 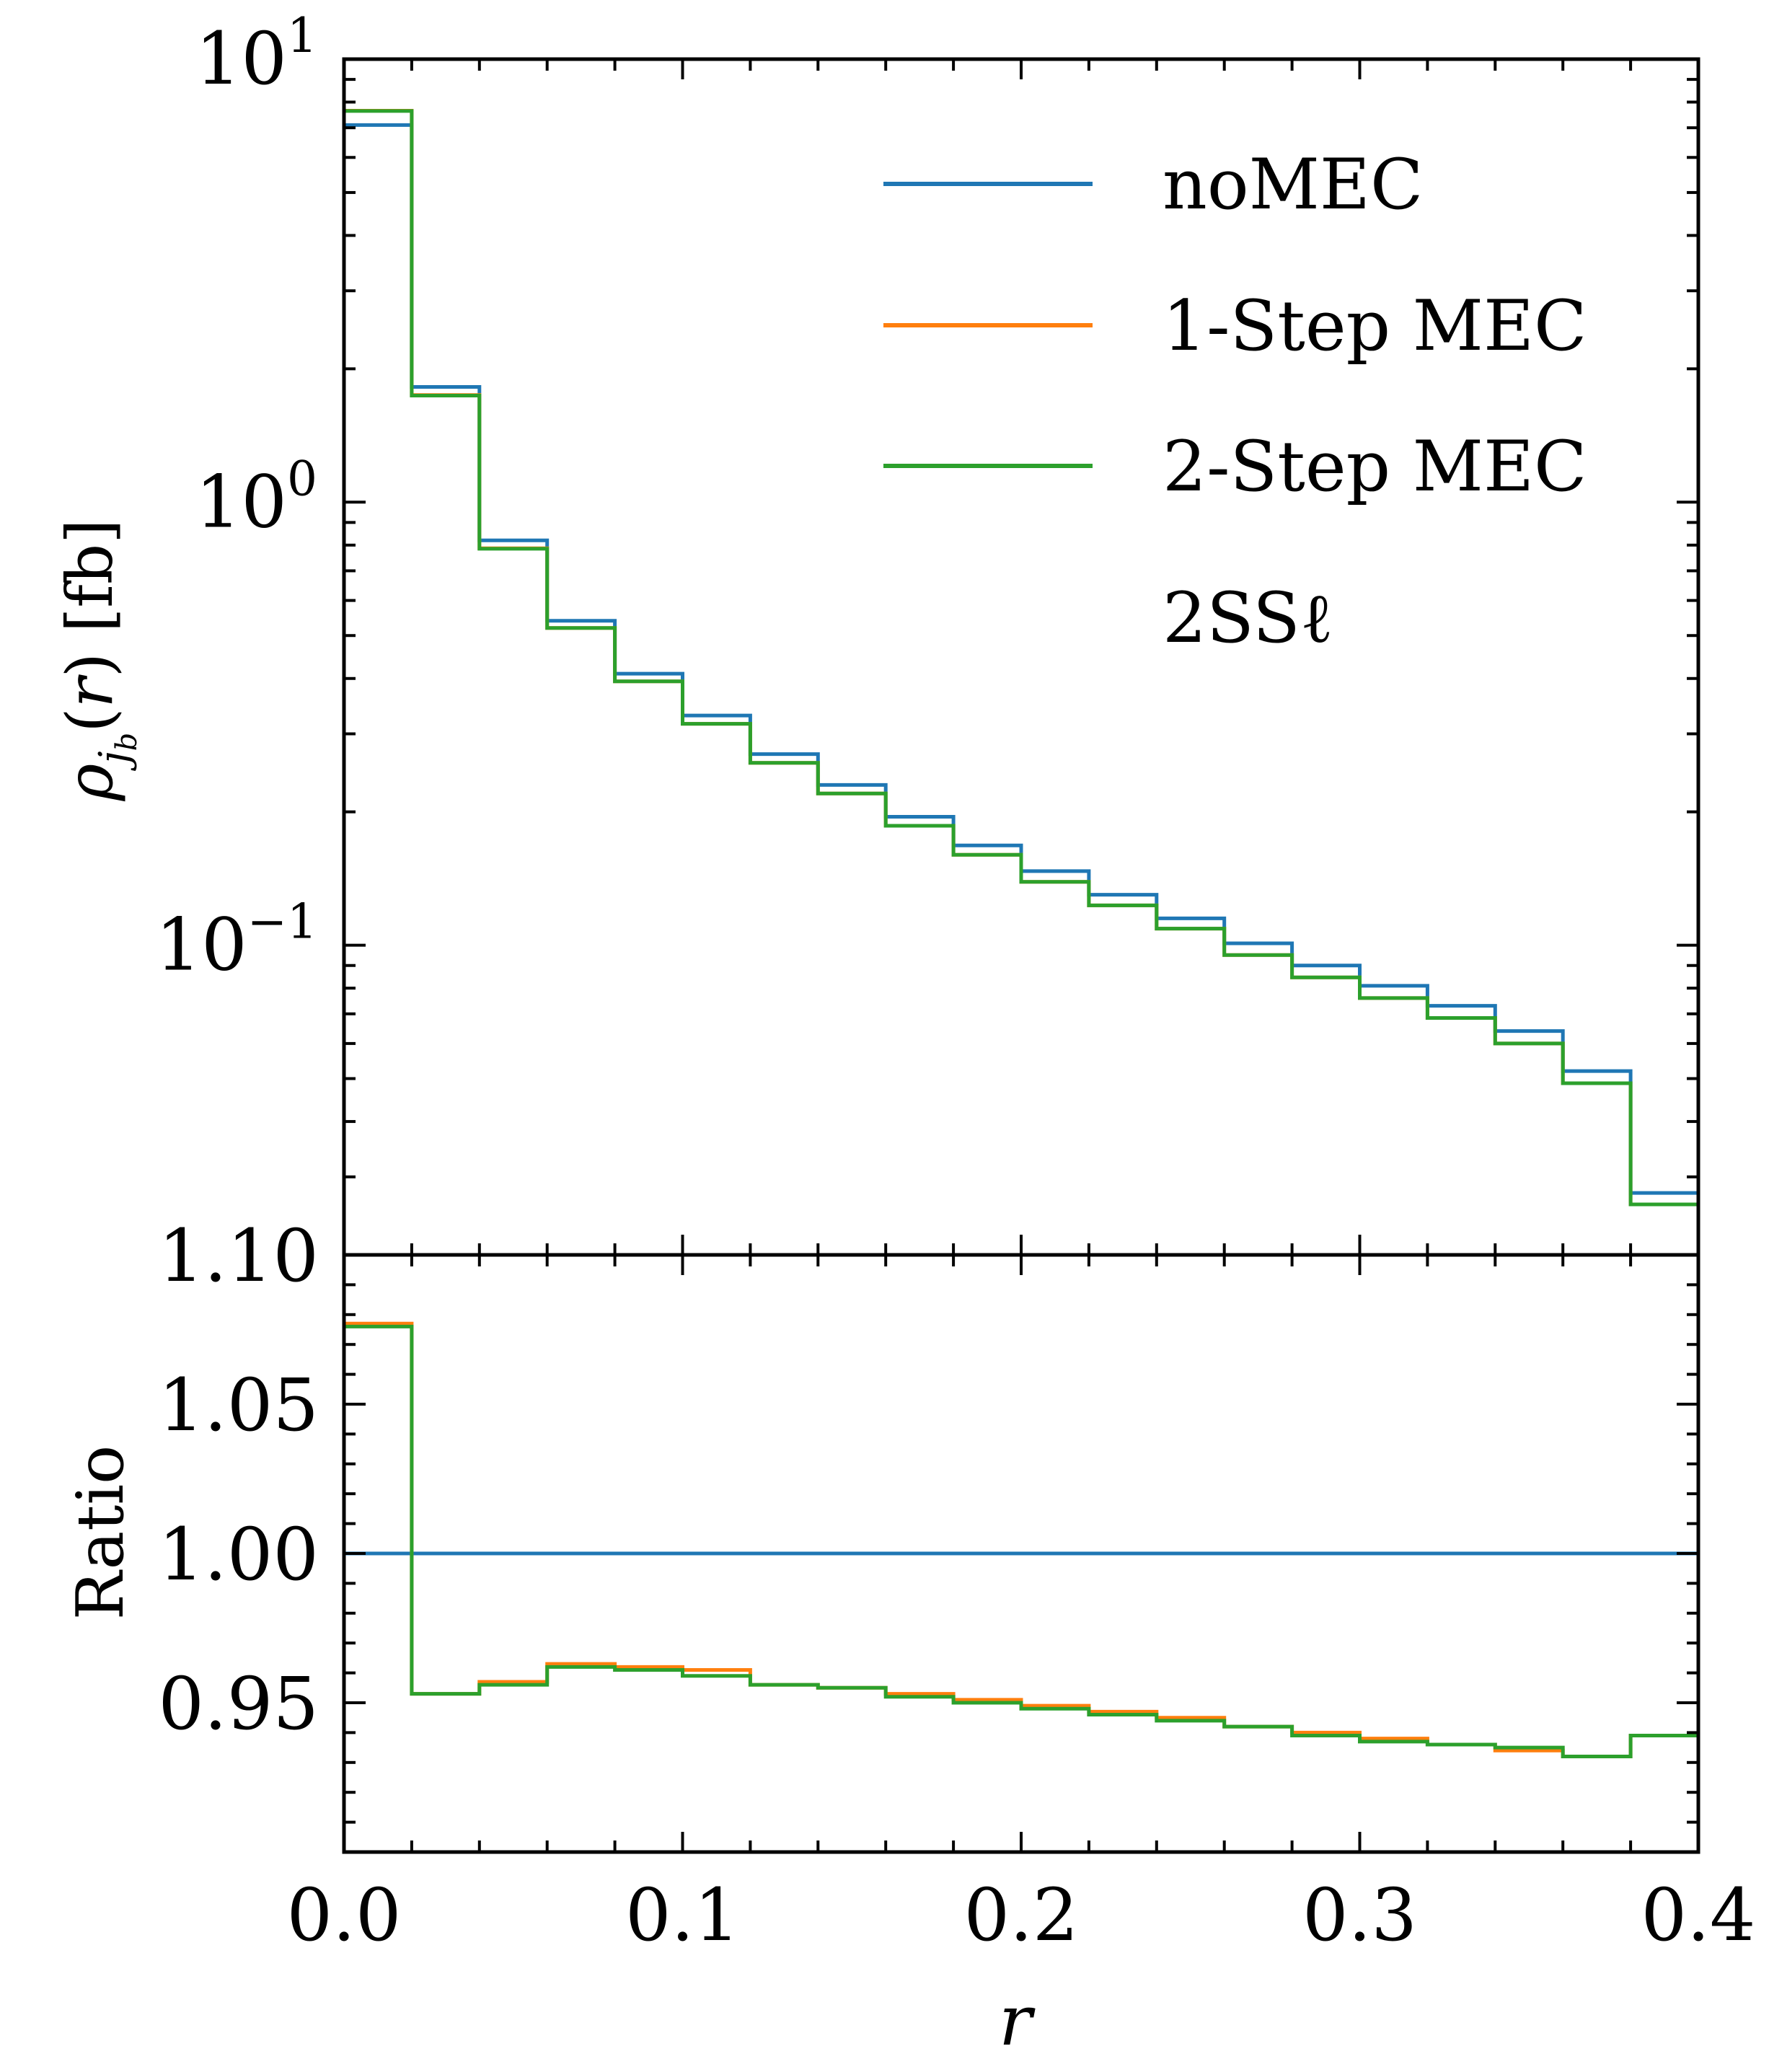 I want to click on ratio-y-tick-label: 0.95, so click(x=239, y=1704).